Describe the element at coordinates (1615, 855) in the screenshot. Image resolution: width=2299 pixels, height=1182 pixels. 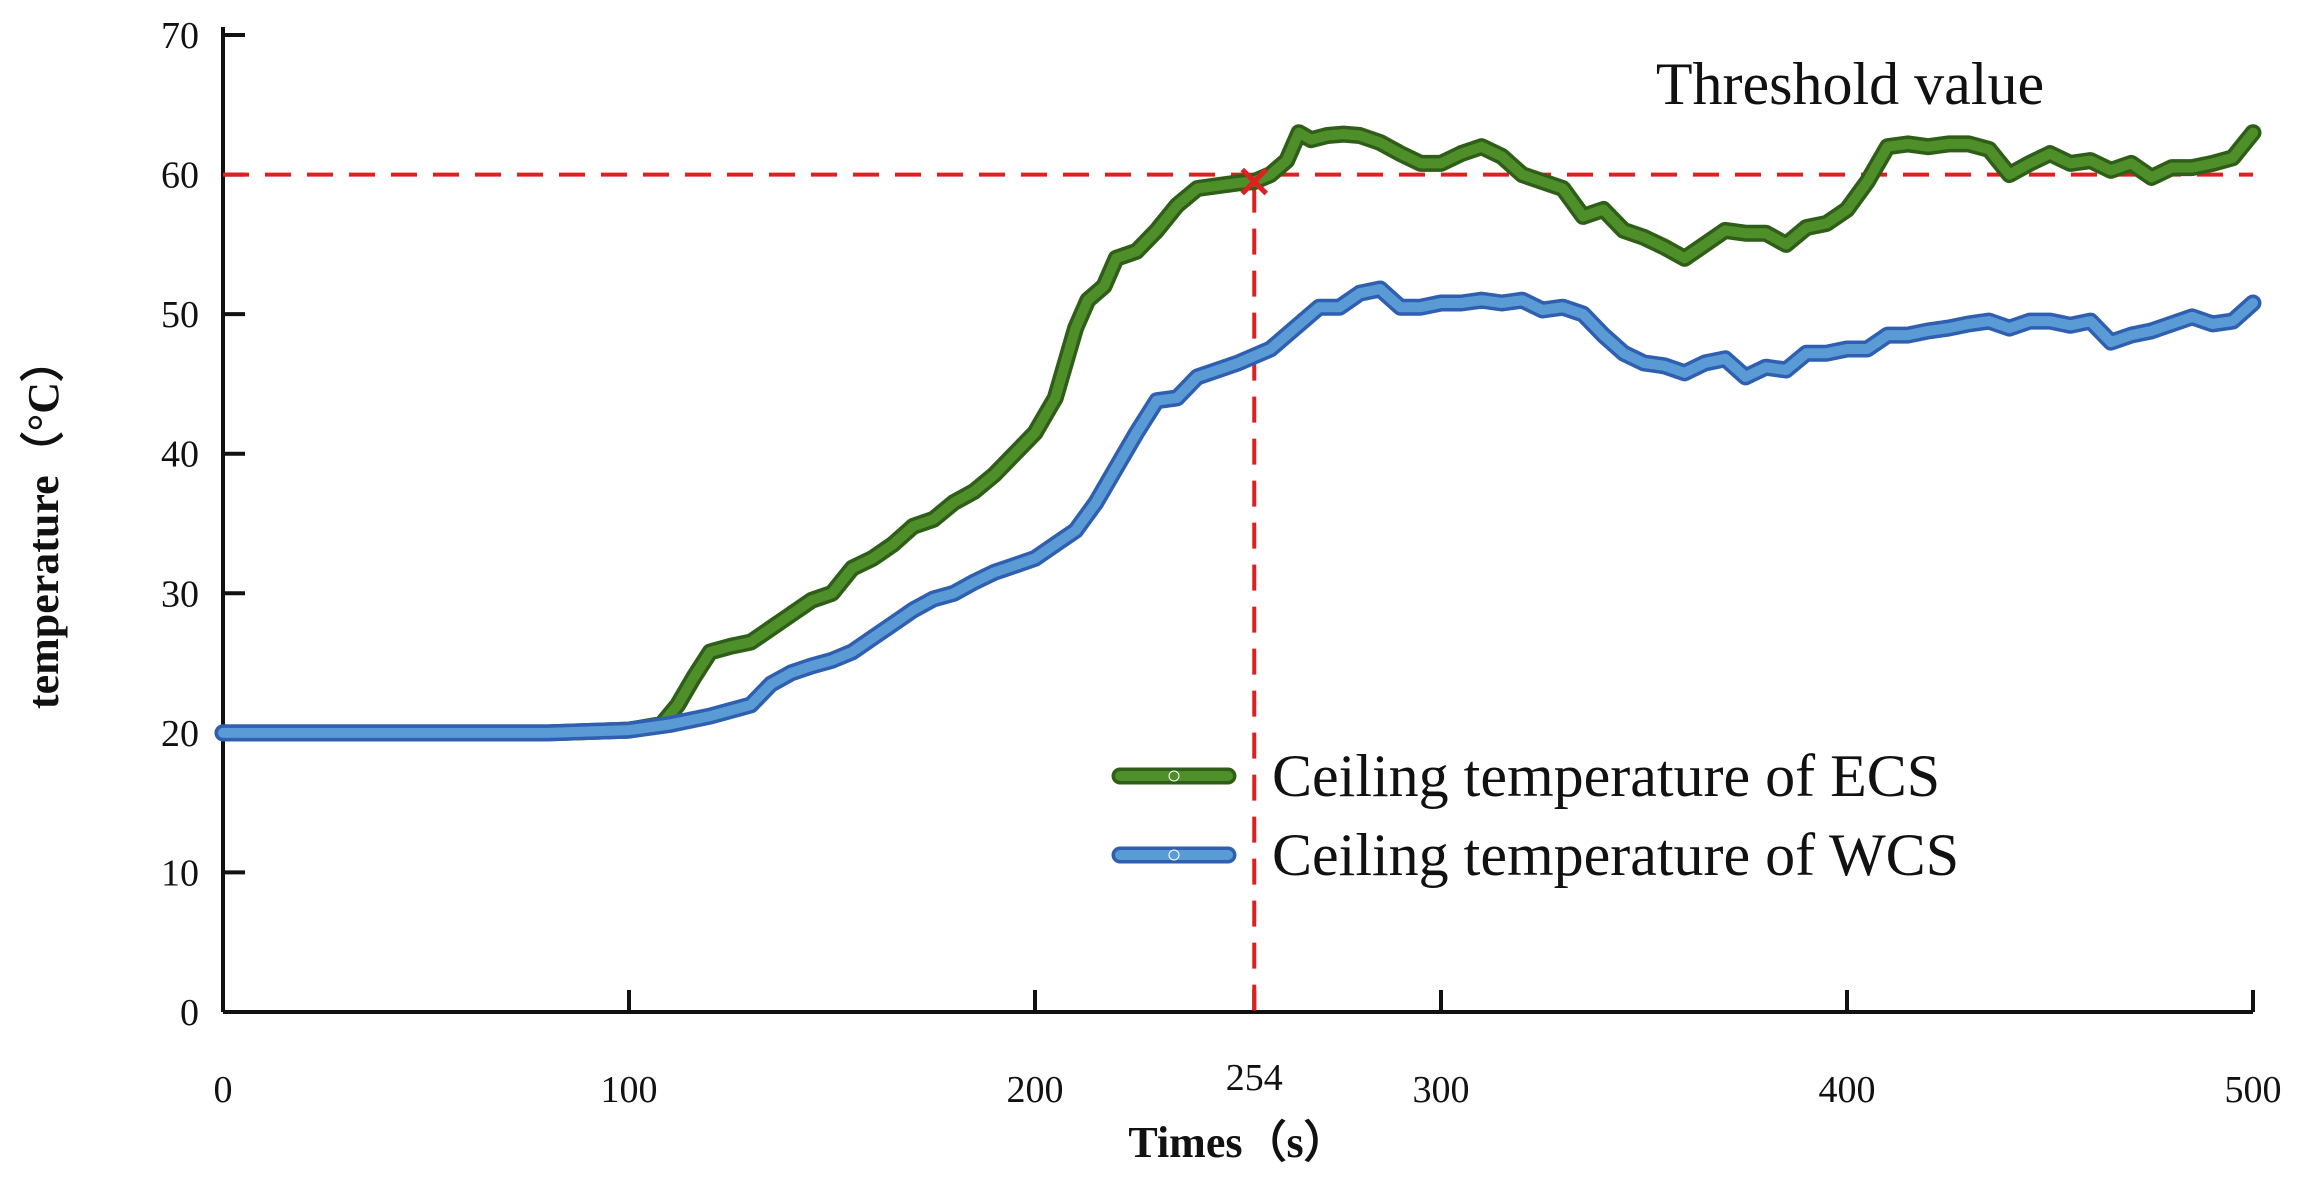
I see `legend-label-2: Ceiling temperature of WCS` at that location.